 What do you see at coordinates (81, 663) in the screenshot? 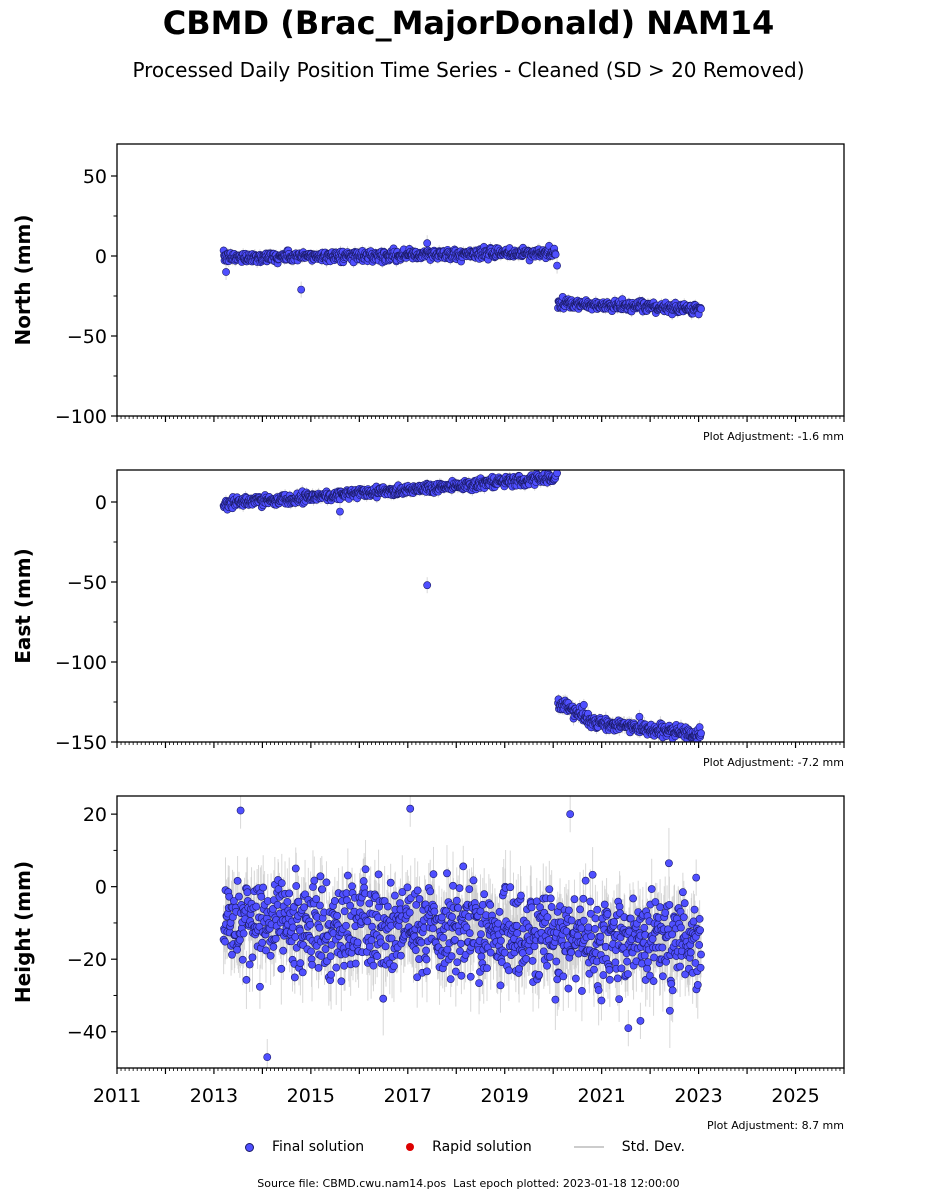
I see `east-ytick-label: −100` at bounding box center [81, 663].